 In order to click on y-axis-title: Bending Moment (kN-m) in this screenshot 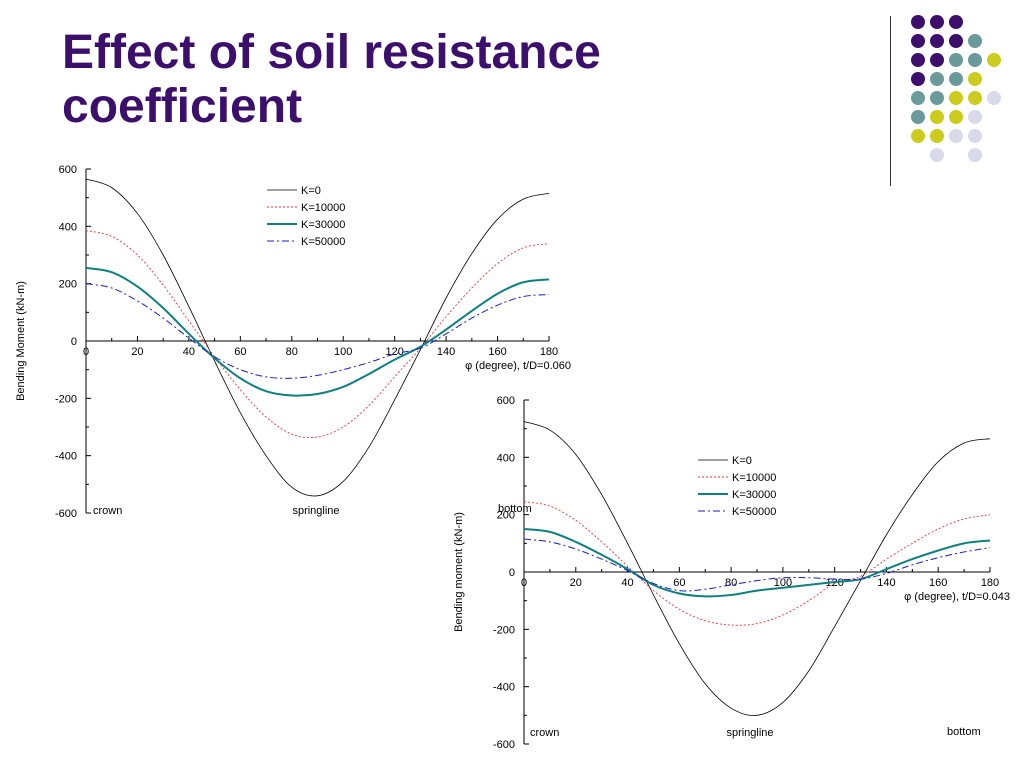, I will do `click(21, 341)`.